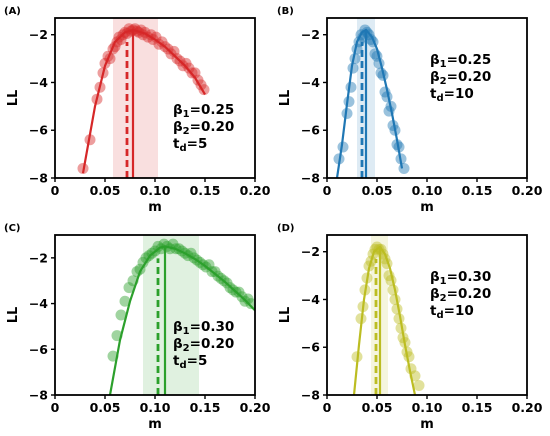 The height and width of the screenshot is (436, 550). I want to click on panel-label: (C), so click(12, 228).